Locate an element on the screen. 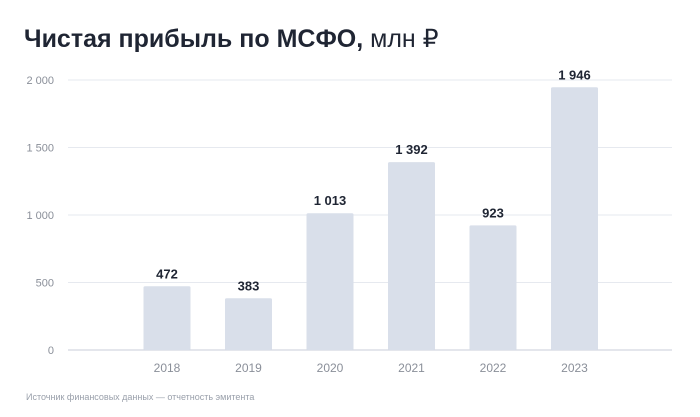 The height and width of the screenshot is (417, 700). y-tick-label: 1 000 is located at coordinates (40, 216).